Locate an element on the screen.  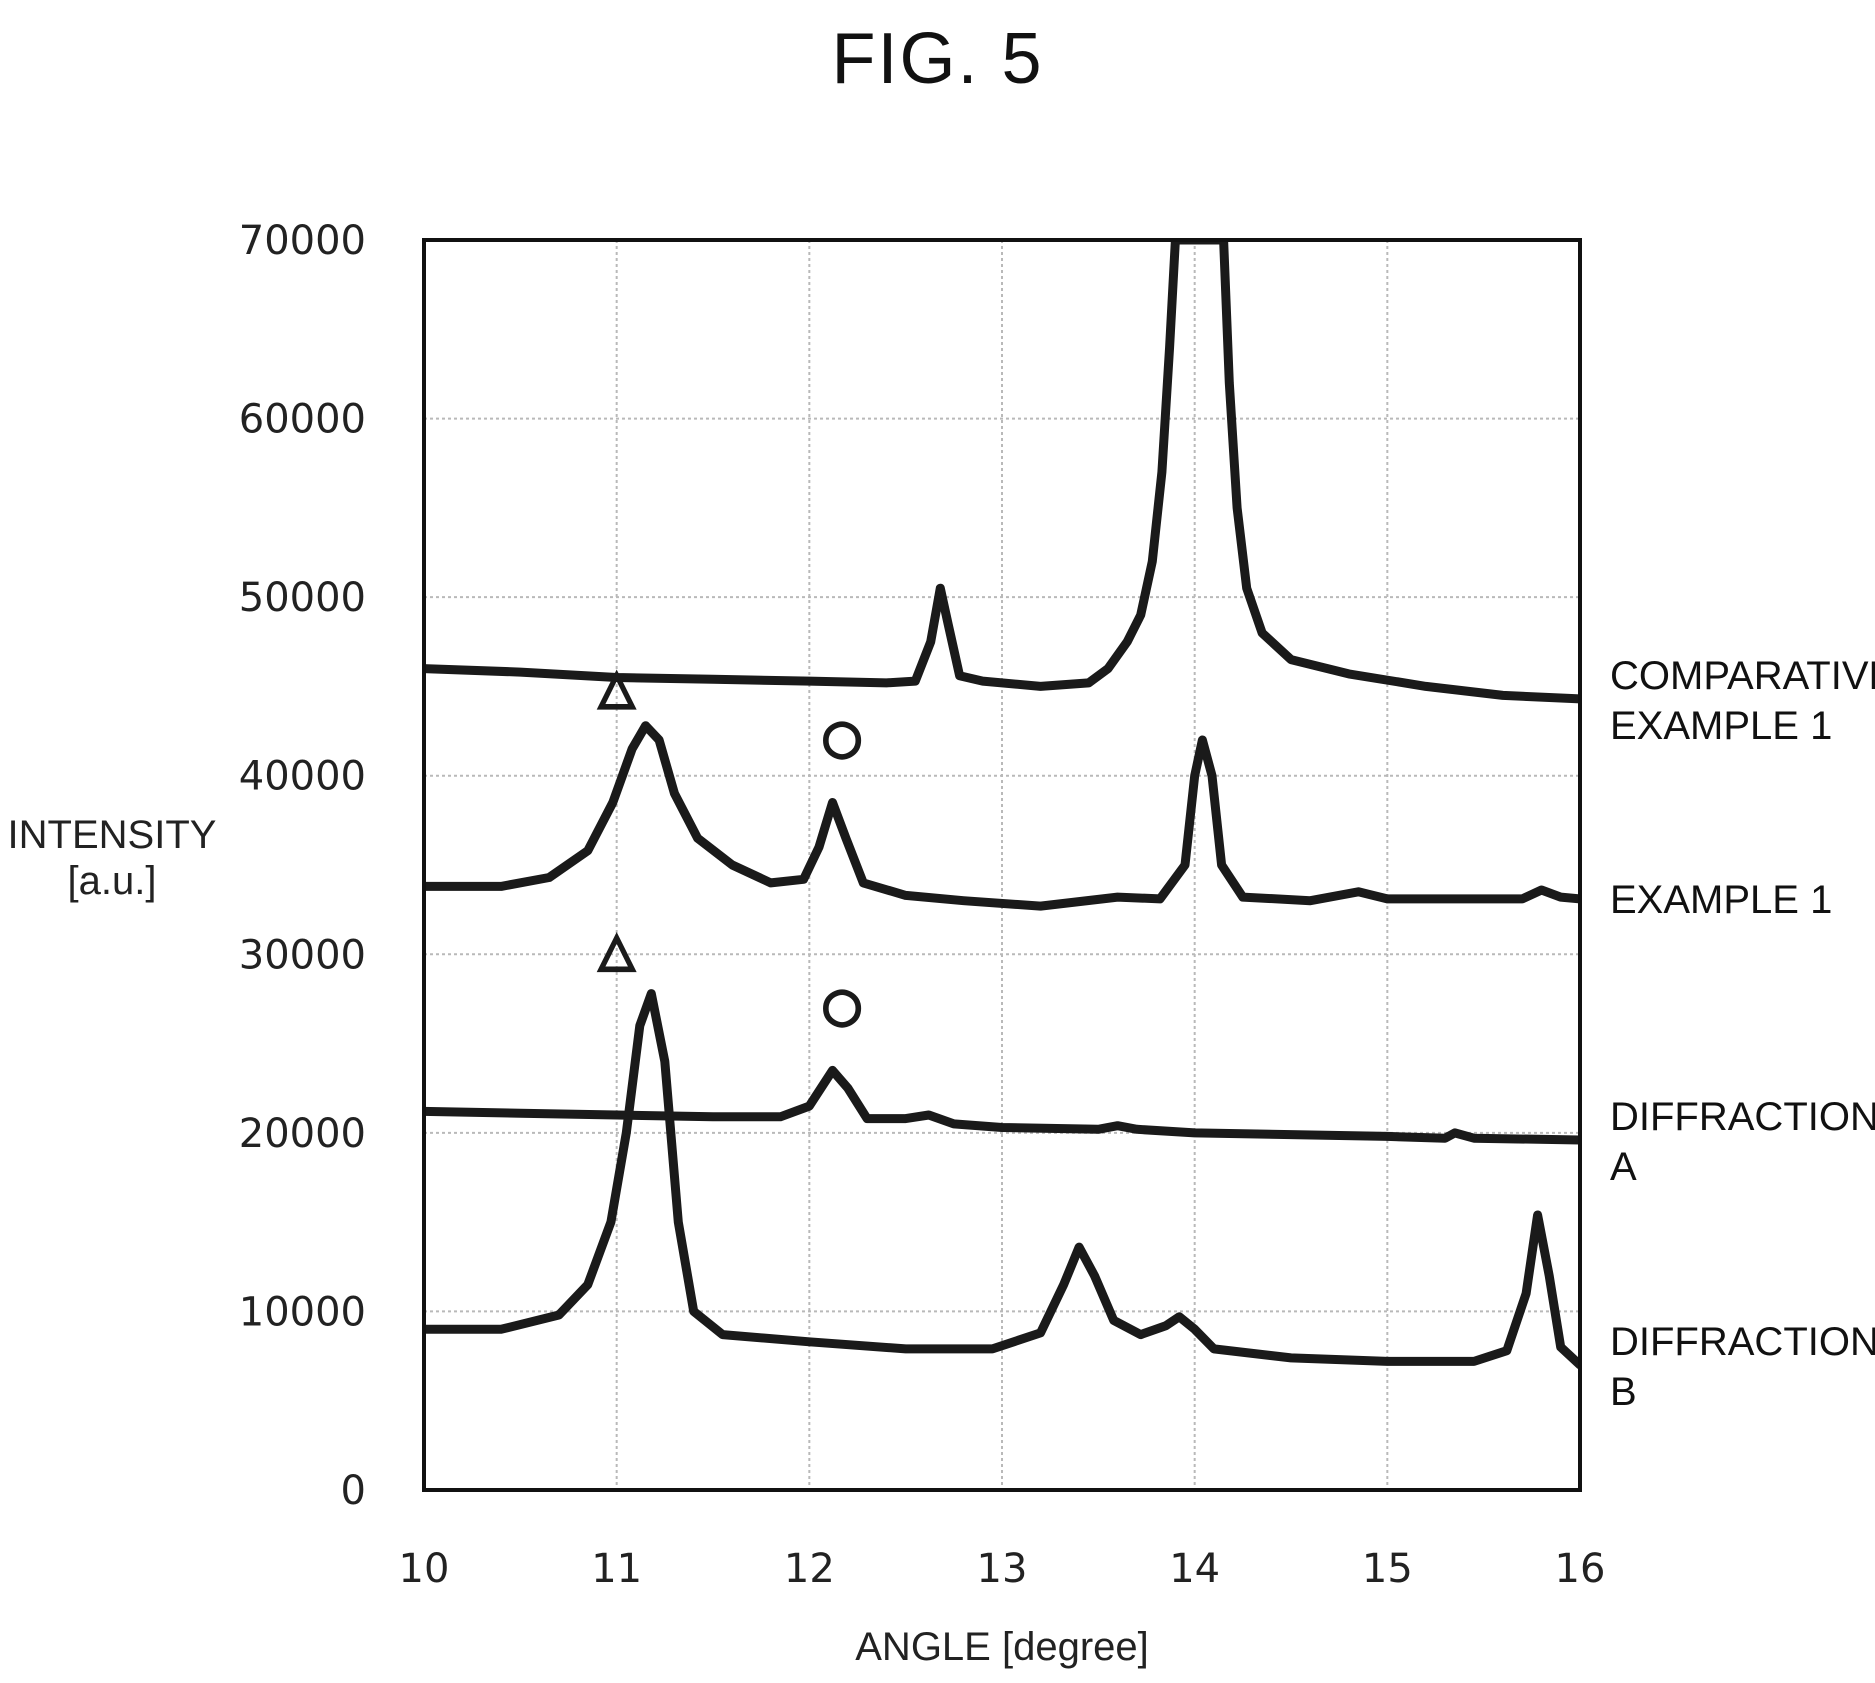
y-tick-labels: 0 10000 20000 30000 40000 50000 60000 70000 is located at coordinates (302, 866).